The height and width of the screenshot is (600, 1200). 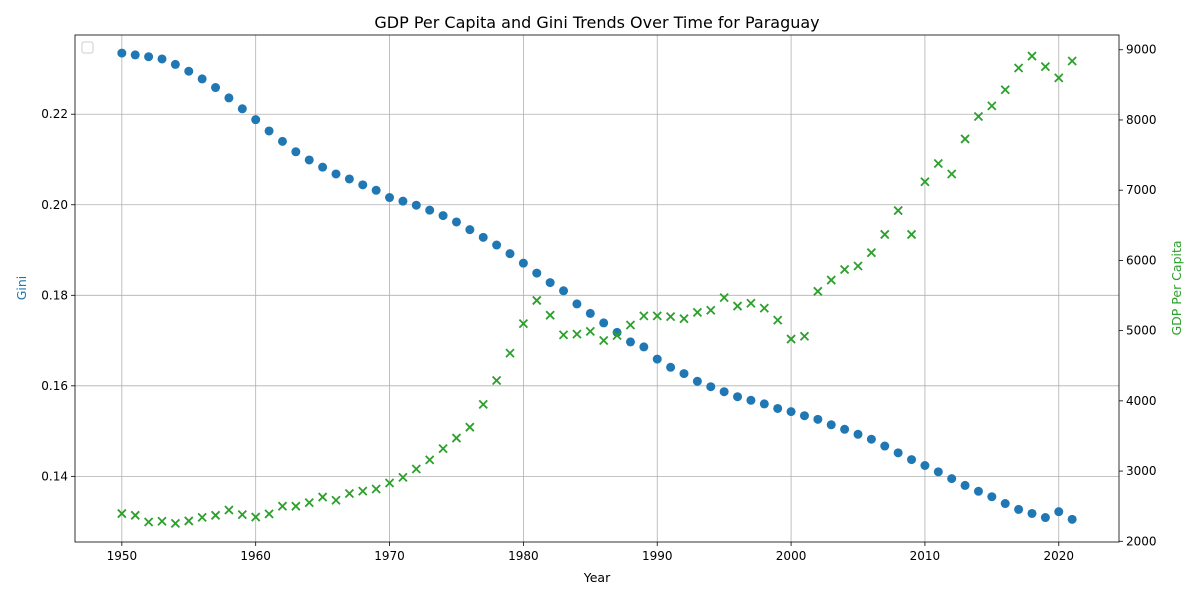 What do you see at coordinates (1141, 260) in the screenshot?
I see `y-right-tick-label: 6000` at bounding box center [1141, 260].